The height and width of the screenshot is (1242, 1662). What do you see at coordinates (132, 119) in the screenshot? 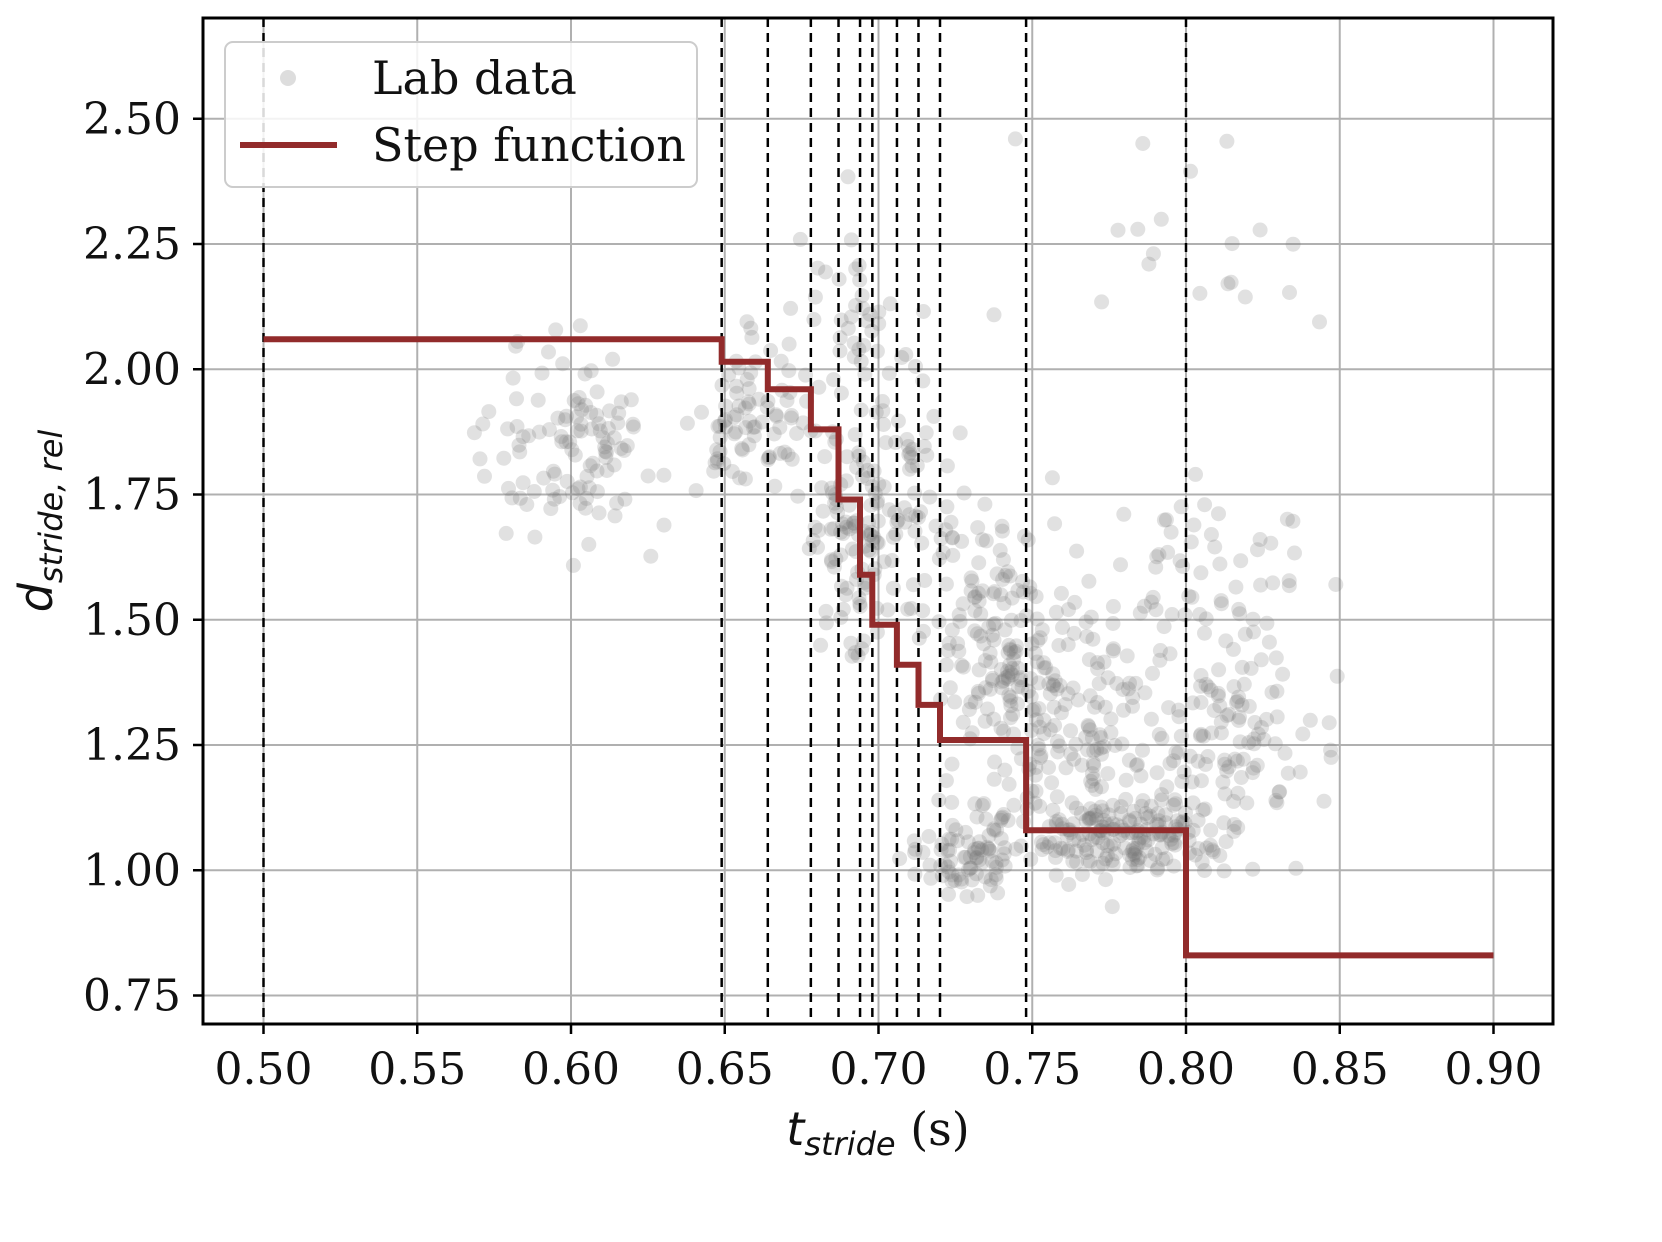
I see `y-tick-label: 2.50` at bounding box center [132, 119].